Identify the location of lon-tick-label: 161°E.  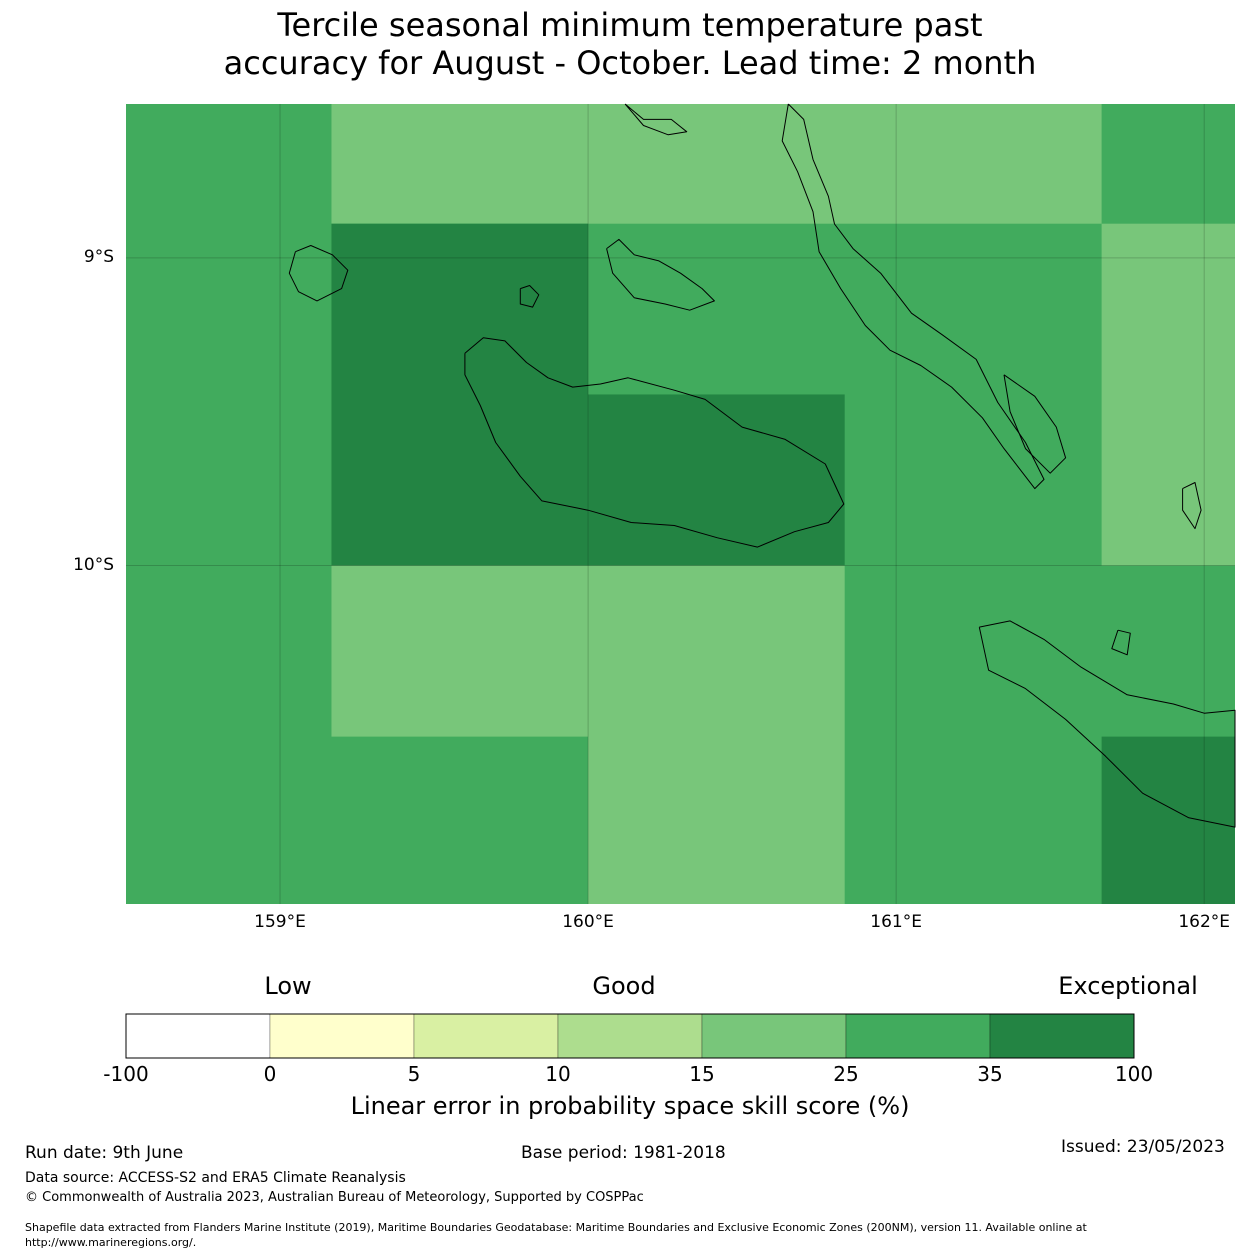
(896, 922).